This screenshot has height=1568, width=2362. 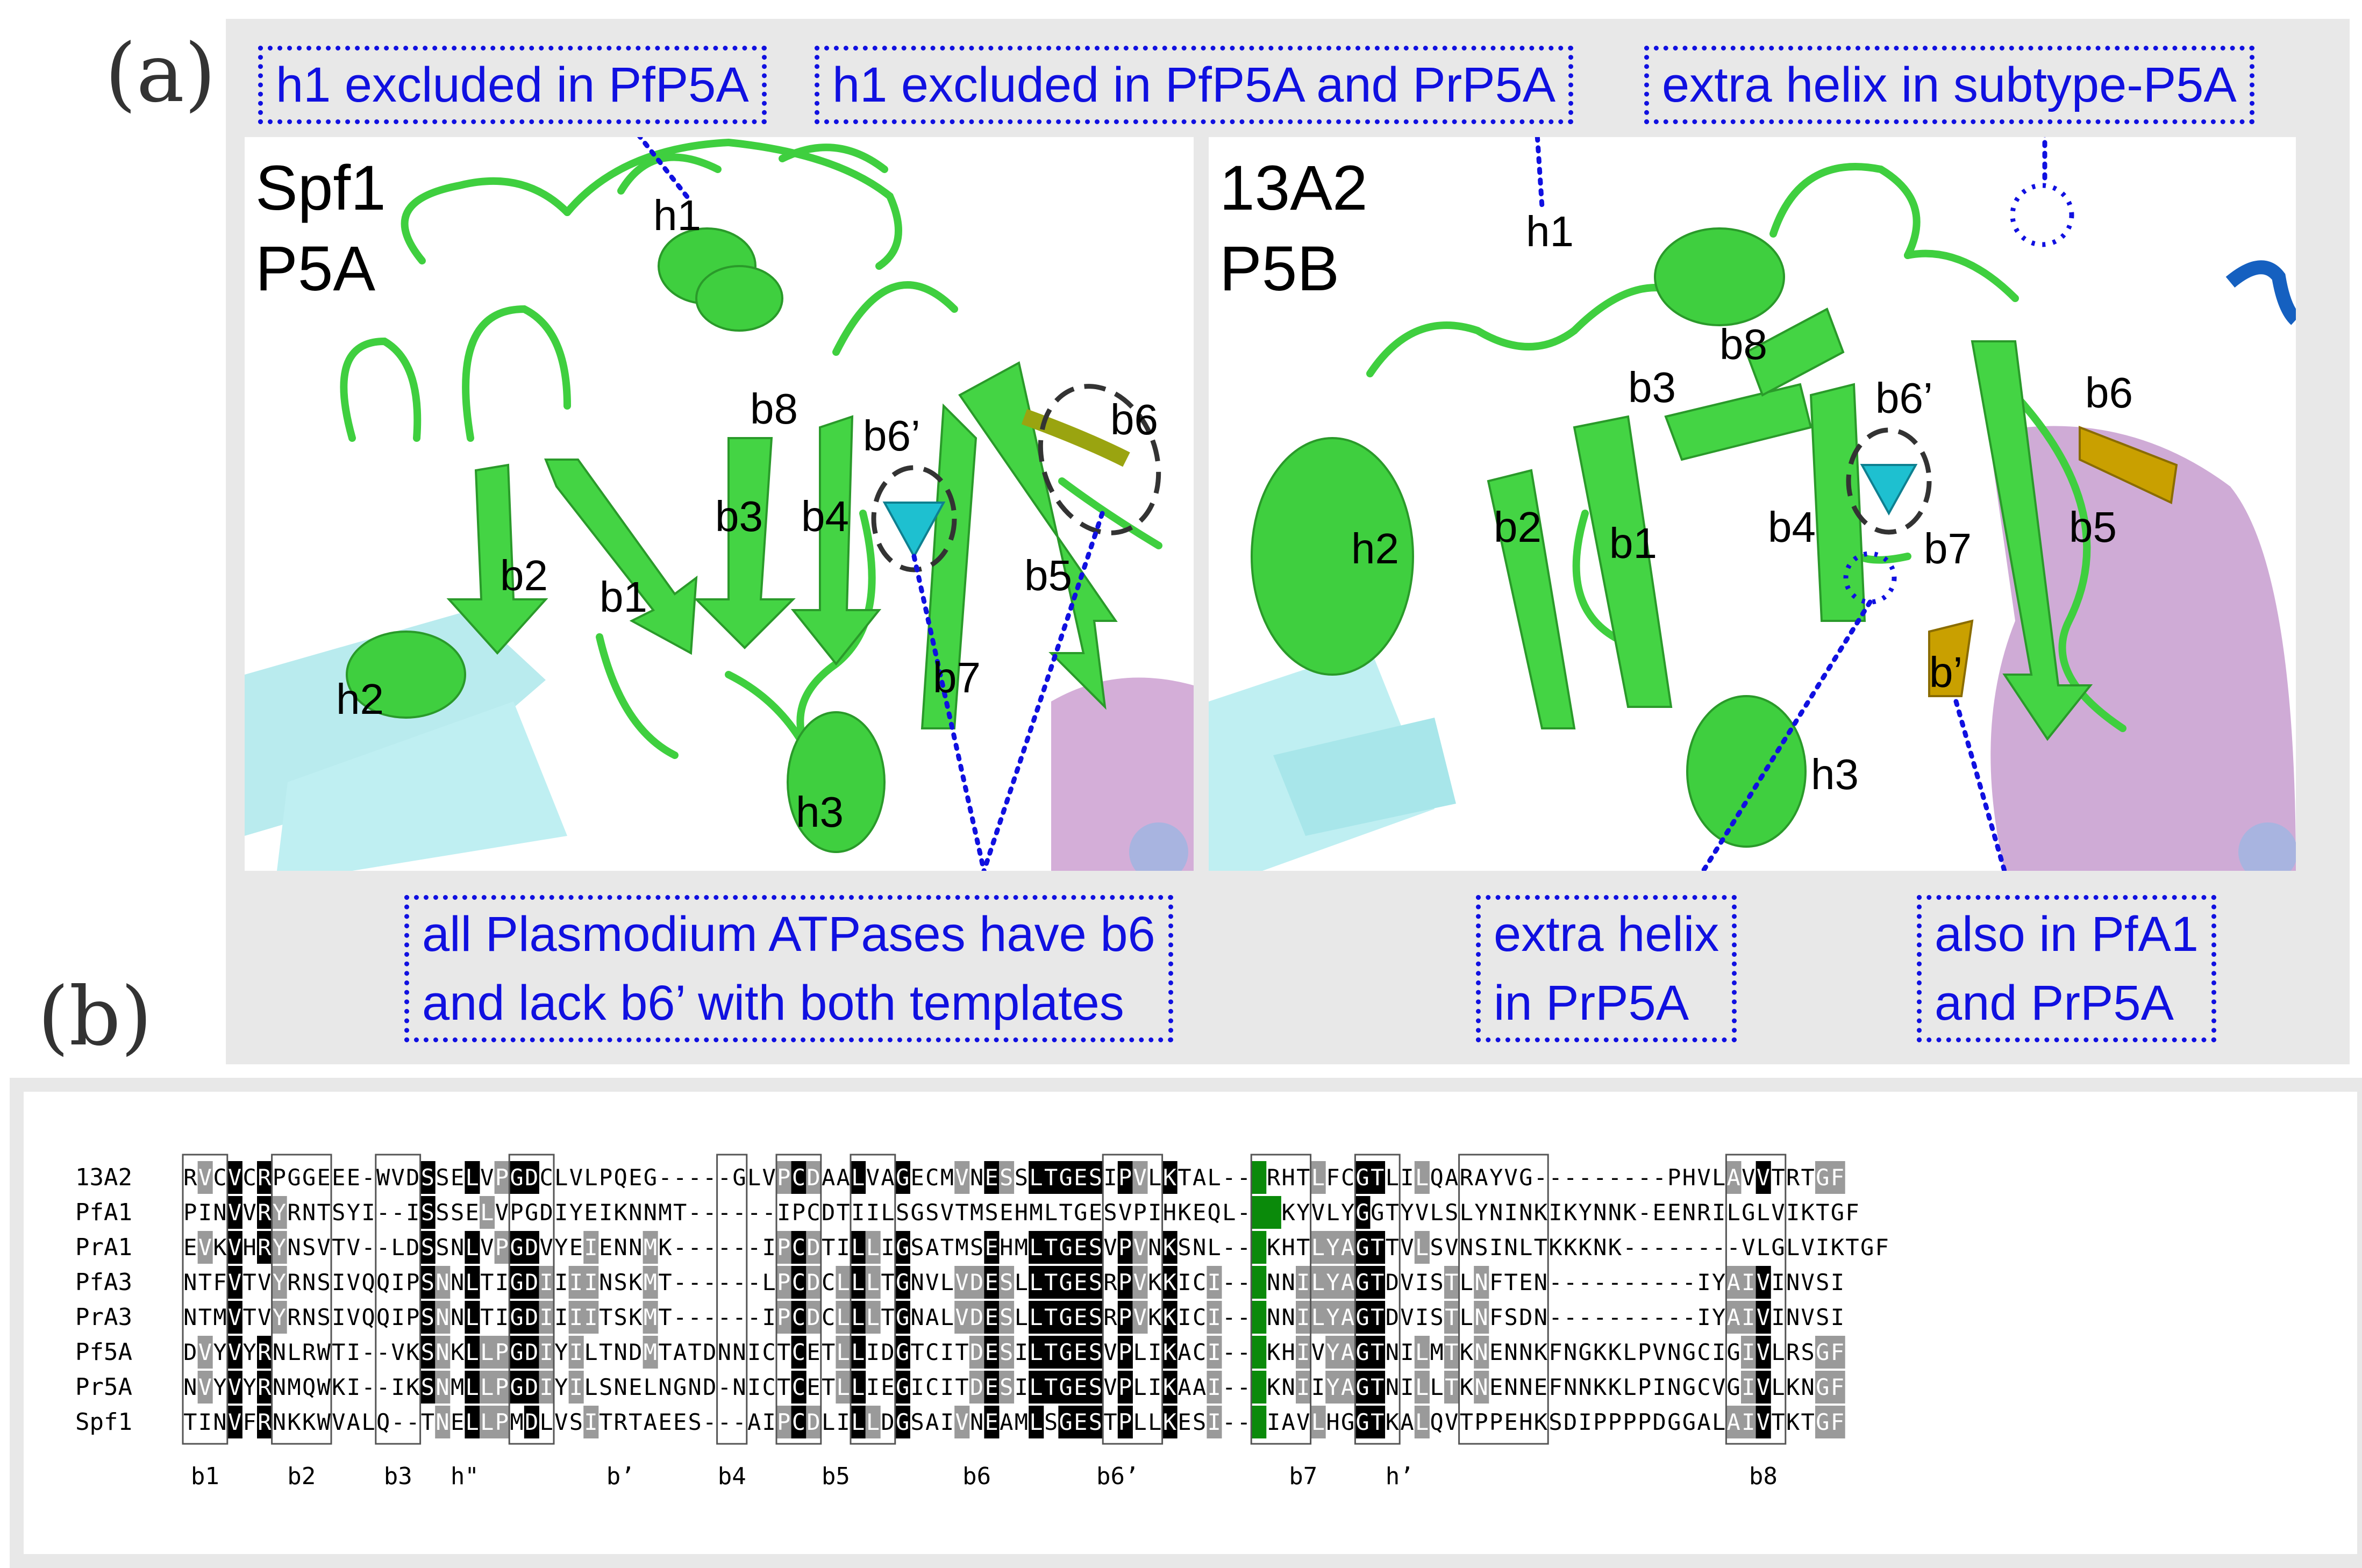 I want to click on alignment-residue: D, so click(x=531, y=1247).